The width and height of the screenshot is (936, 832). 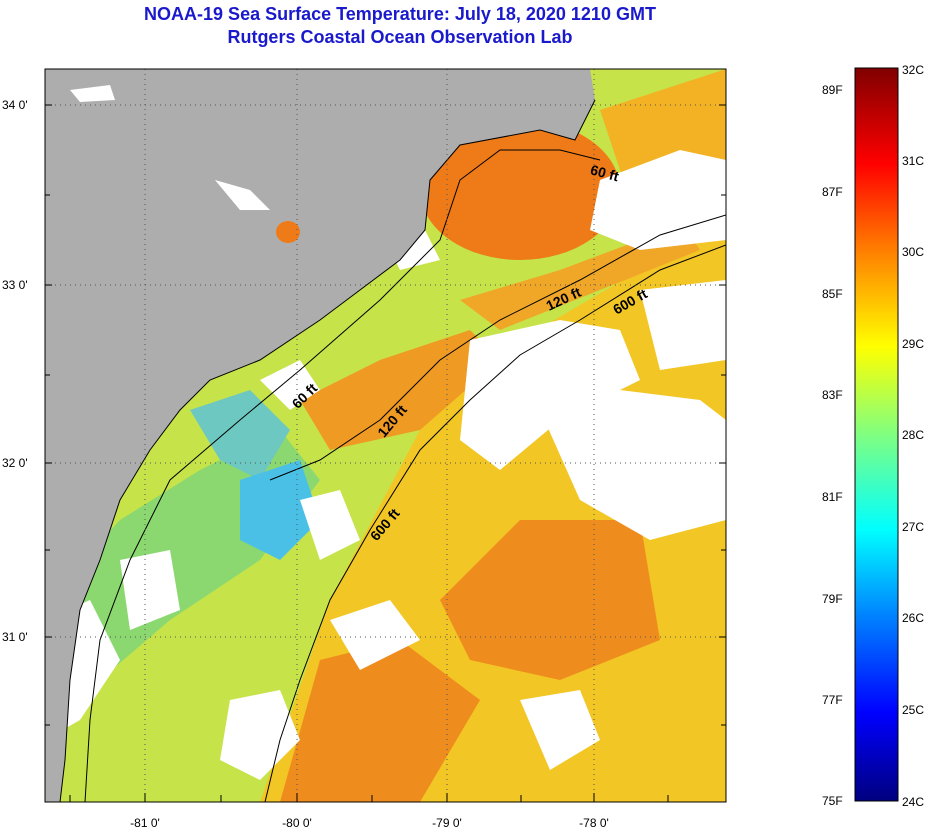 I want to click on latitude-label: 32 0', so click(x=15, y=463).